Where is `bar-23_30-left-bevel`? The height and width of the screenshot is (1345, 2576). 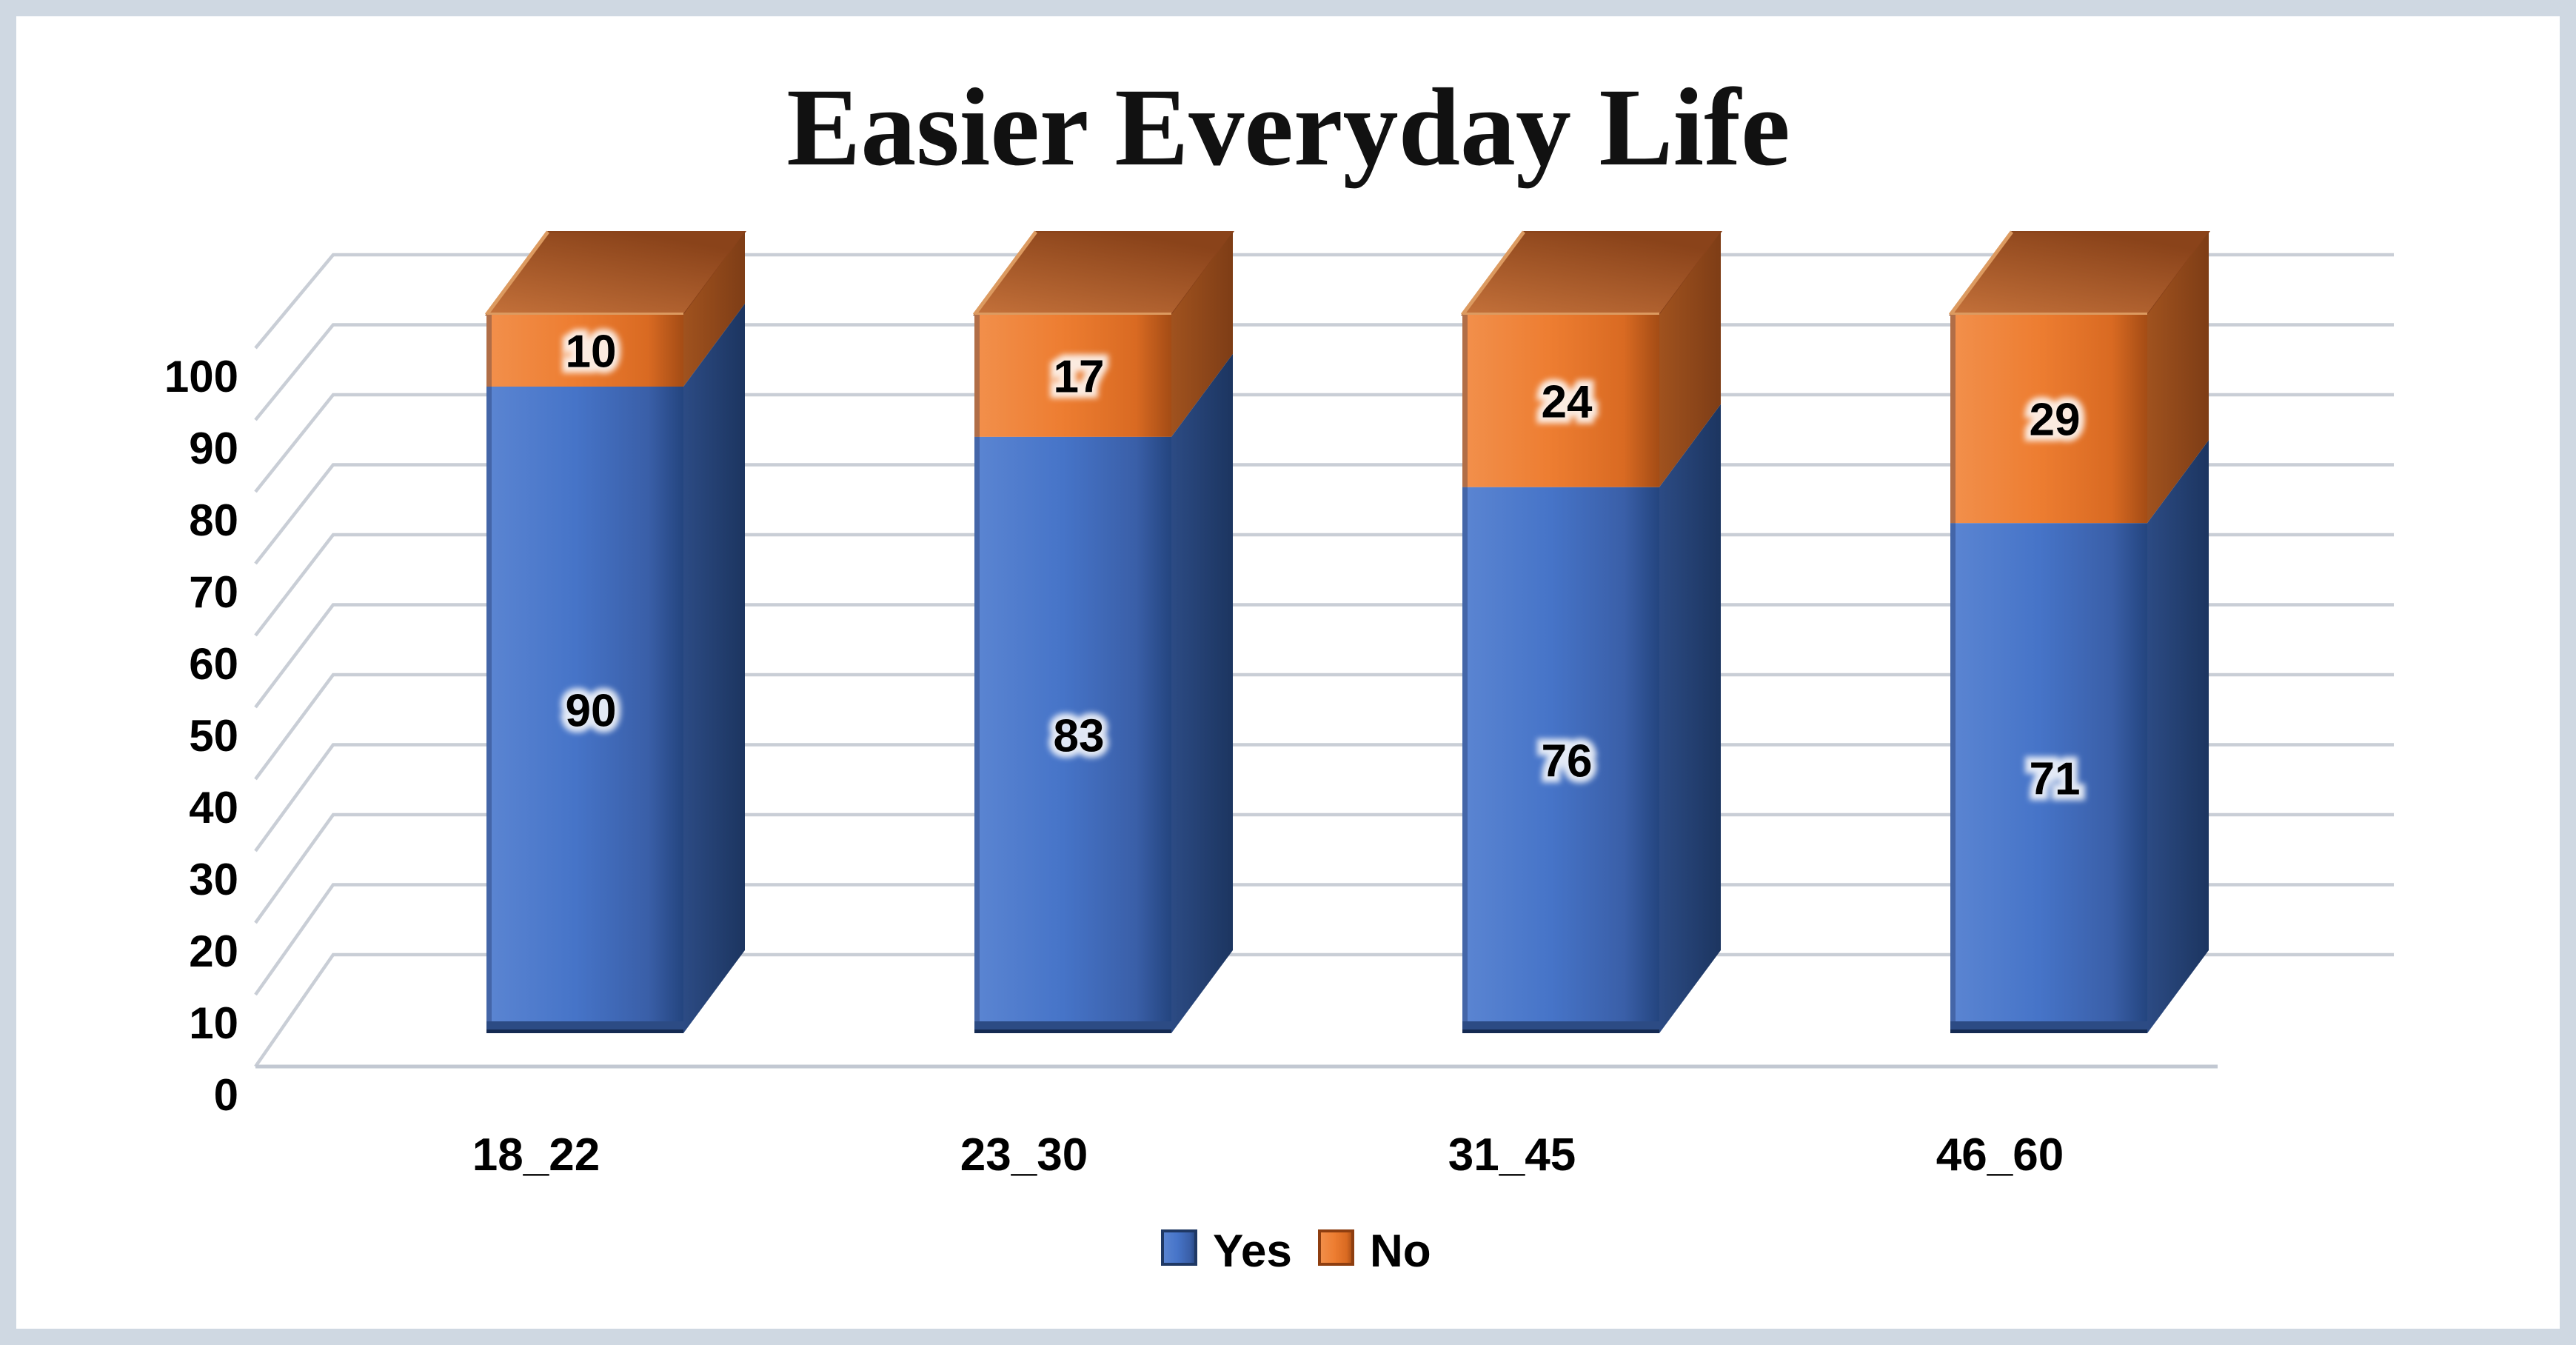 bar-23_30-left-bevel is located at coordinates (977, 674).